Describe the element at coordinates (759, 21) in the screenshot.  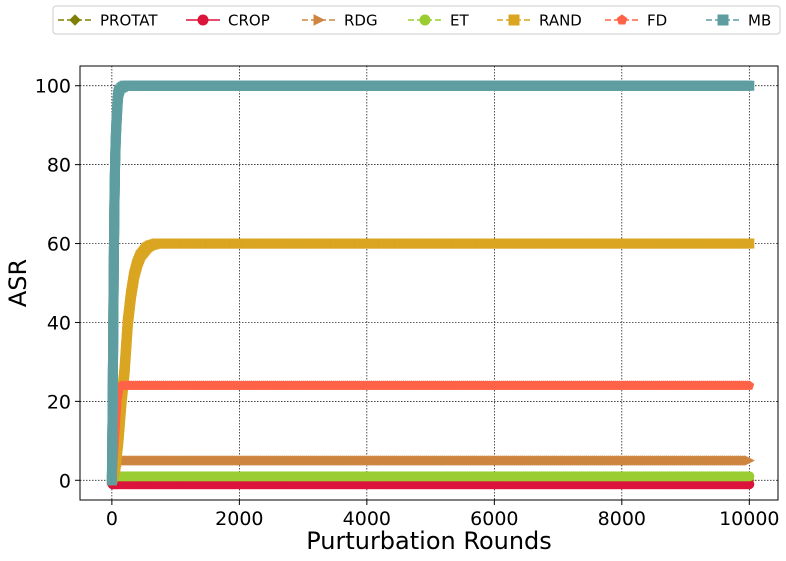
I see `legend-label: MB` at that location.